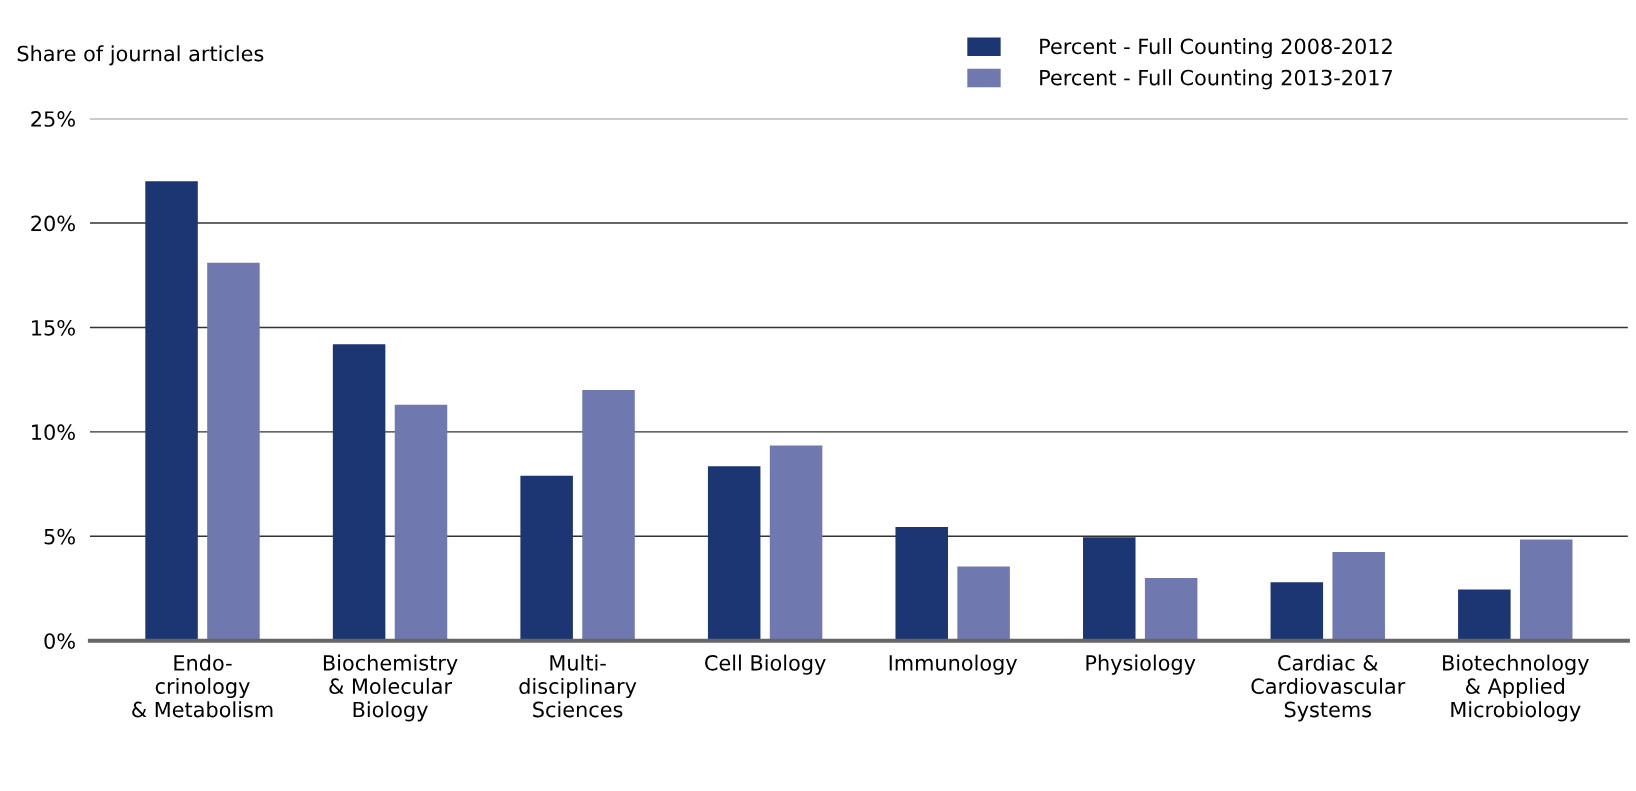 Image resolution: width=1636 pixels, height=791 pixels. I want to click on x-tick-label: Biochemistry & Molecular Biology, so click(390, 688).